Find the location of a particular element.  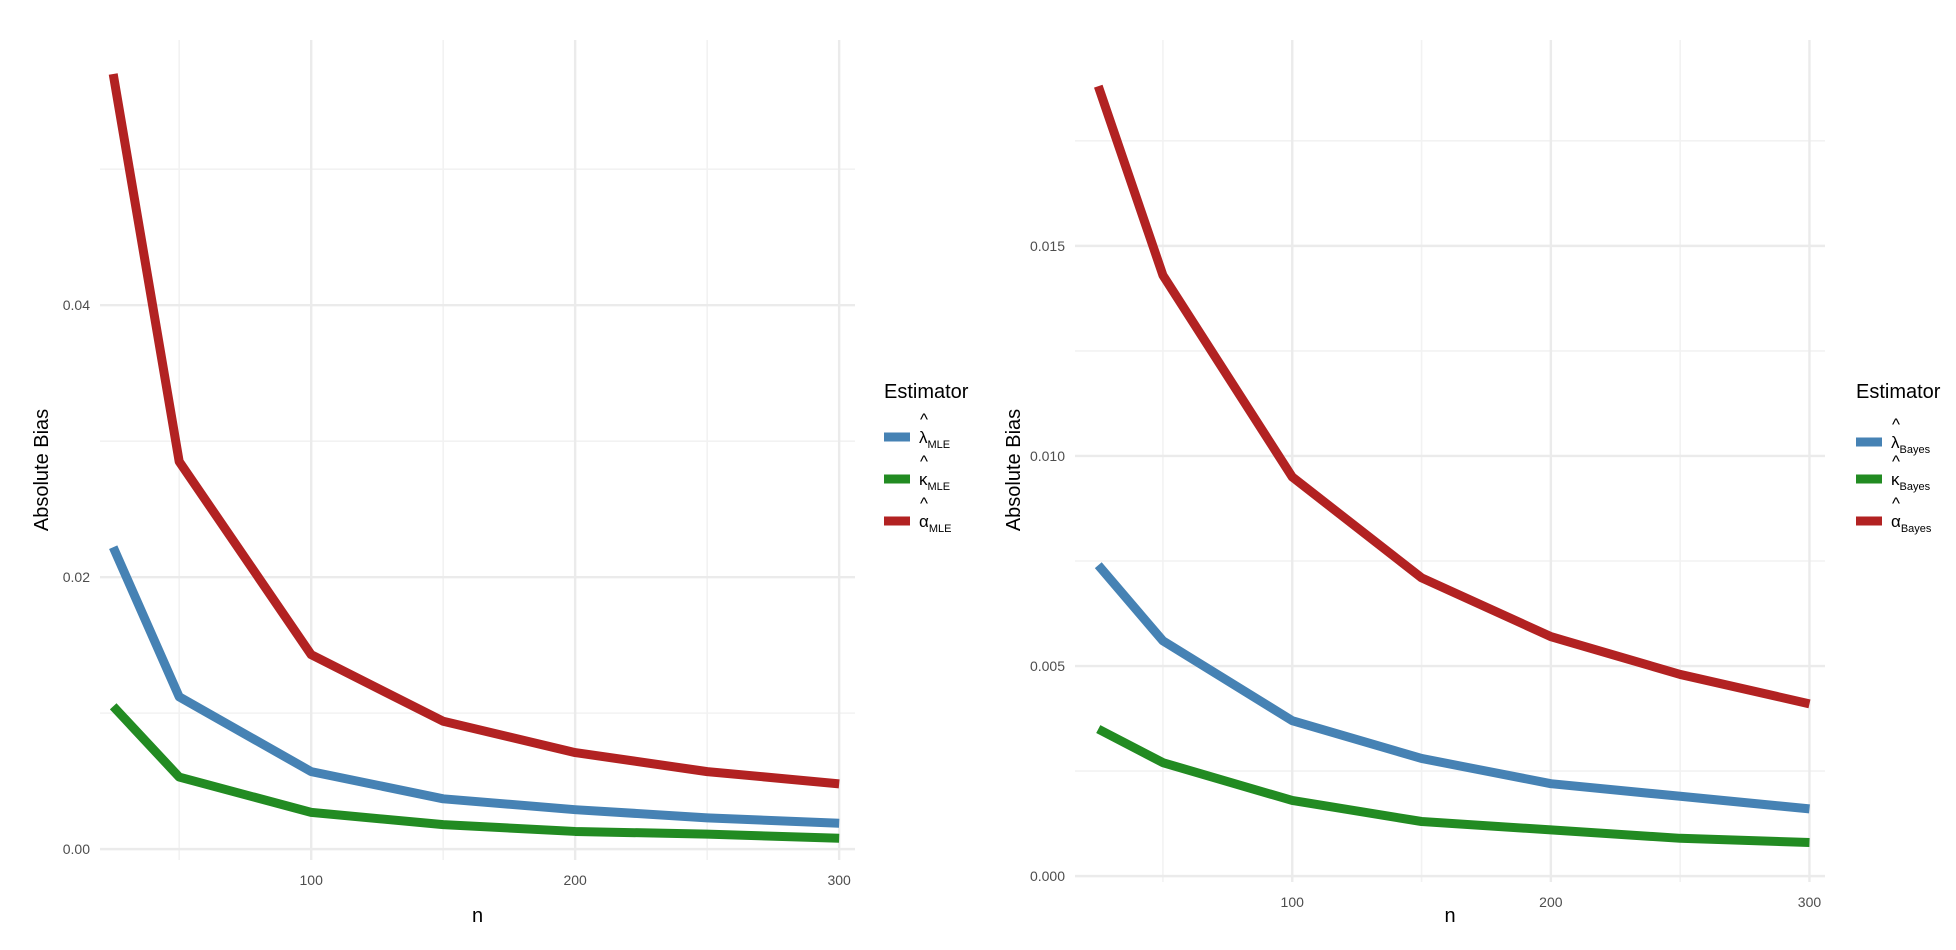

legend-label-kappa: κMLE is located at coordinates (934, 481).